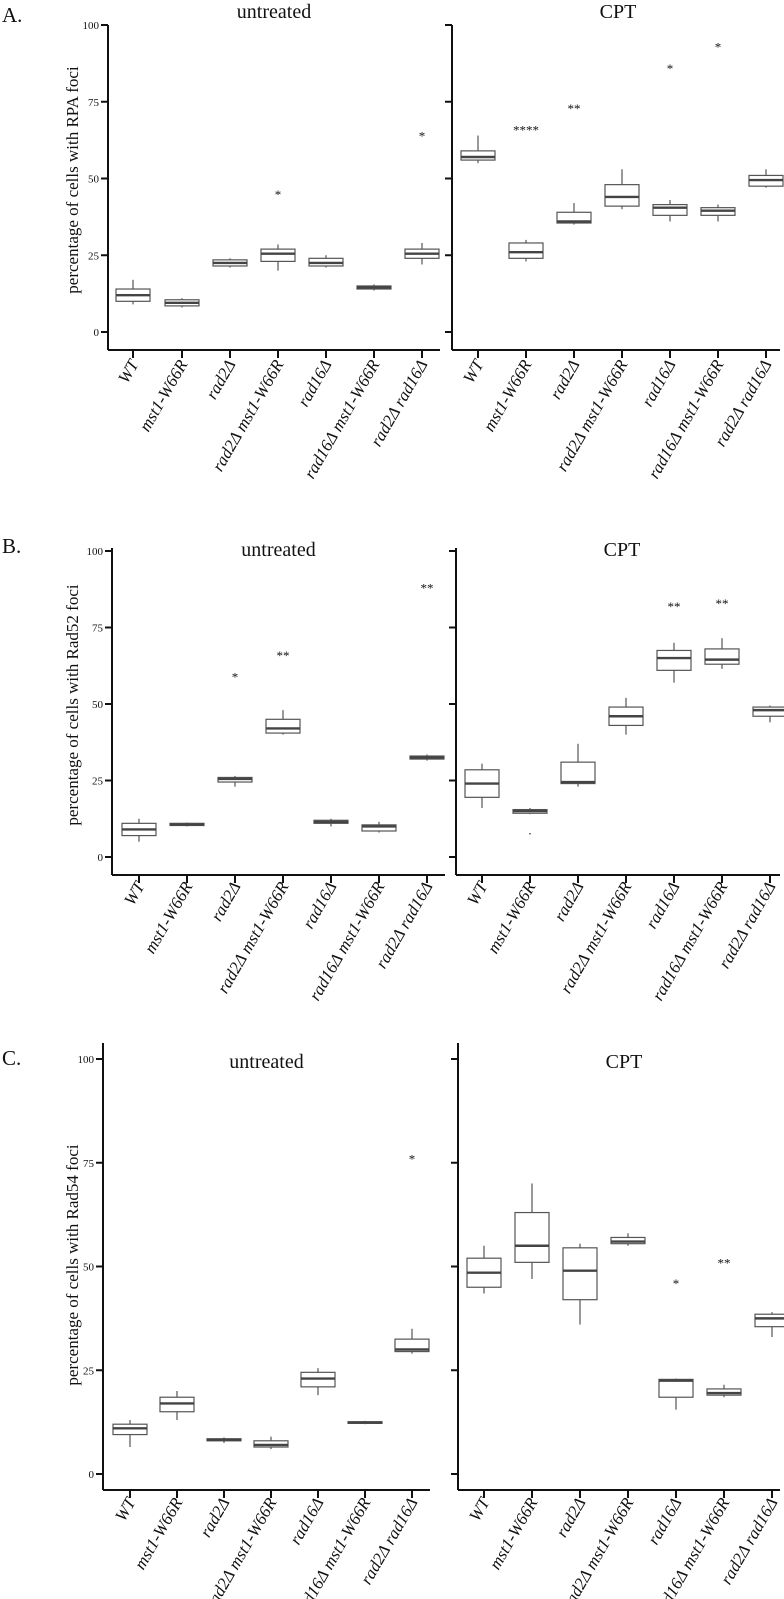 The width and height of the screenshot is (784, 1599). Describe the element at coordinates (11, 546) in the screenshot. I see `panel-label: B.` at that location.